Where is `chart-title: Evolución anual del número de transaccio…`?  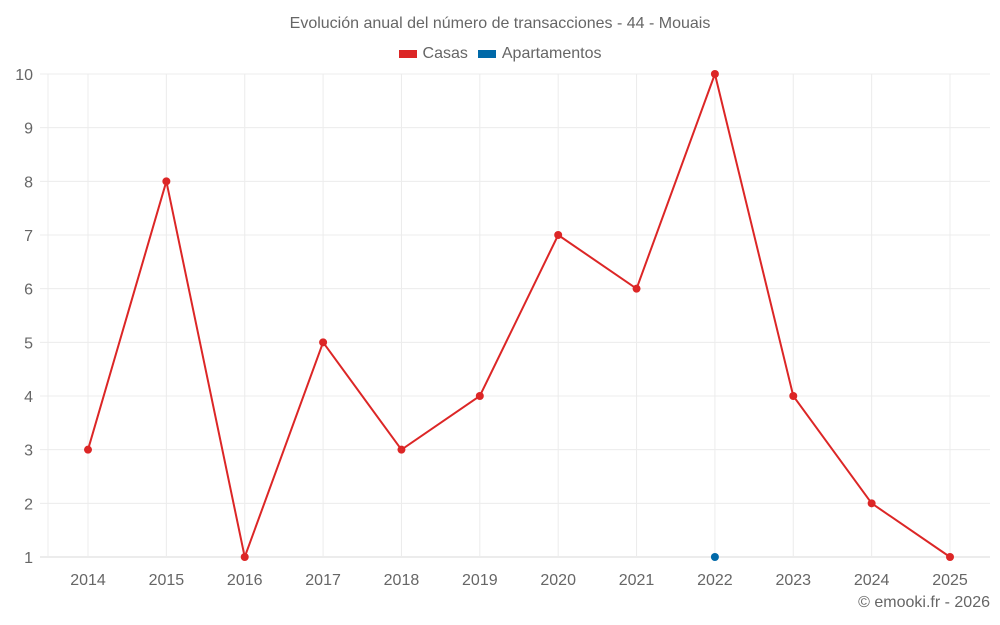 chart-title: Evolución anual del número de transaccio… is located at coordinates (500, 23).